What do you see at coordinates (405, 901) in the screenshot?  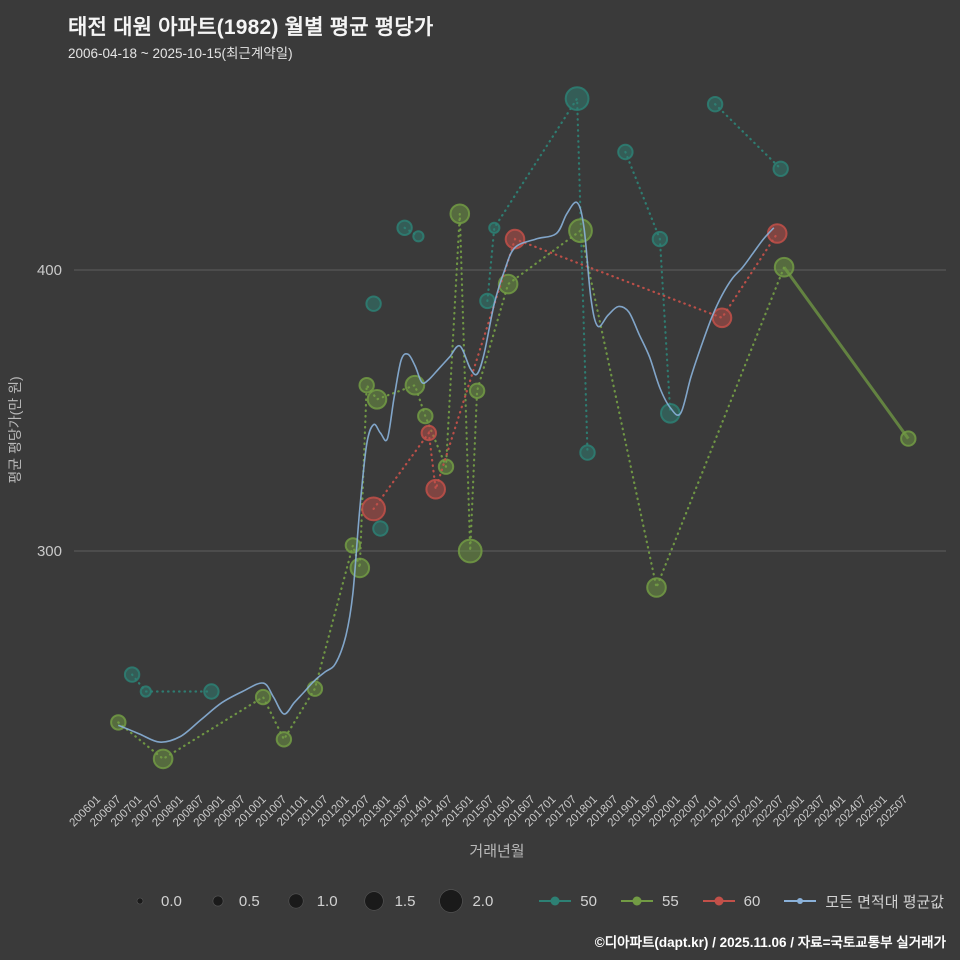 I see `size-legend-label: 1.5` at bounding box center [405, 901].